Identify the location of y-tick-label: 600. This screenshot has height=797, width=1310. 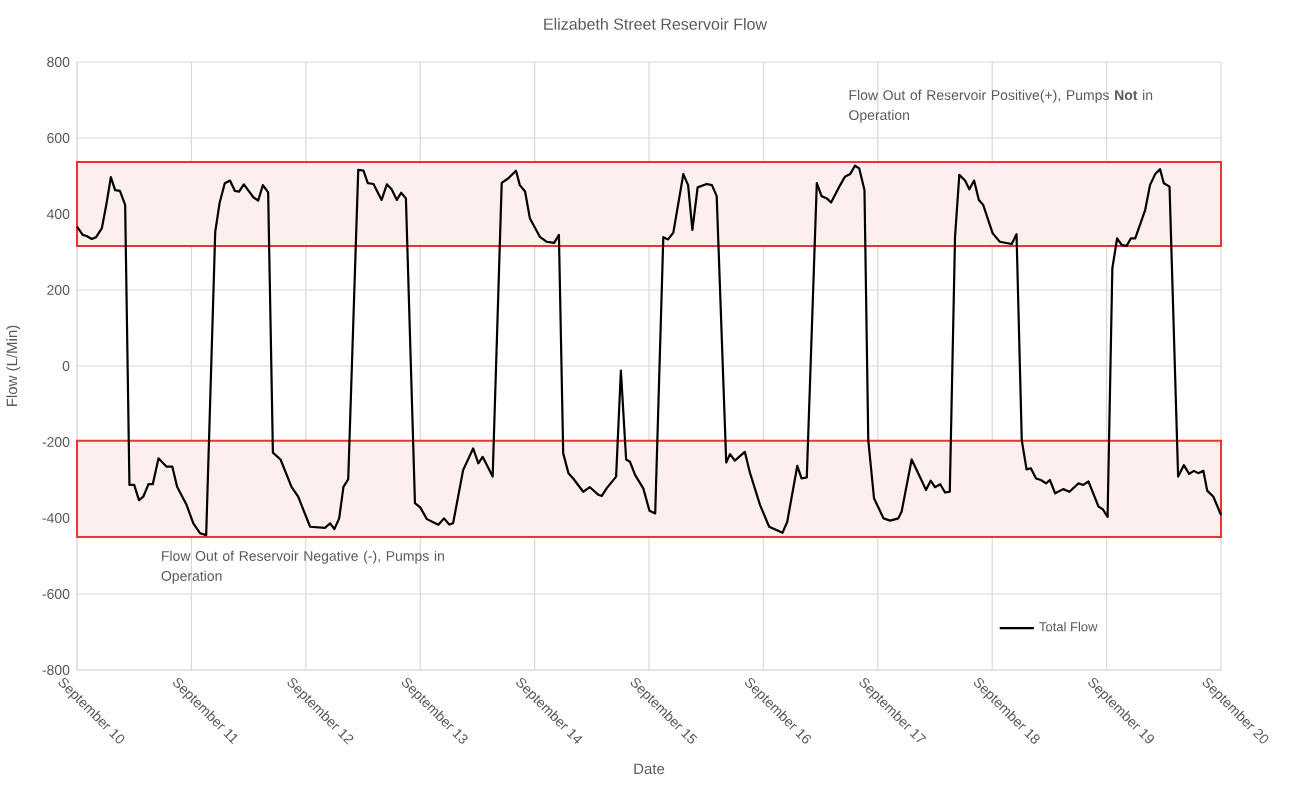
(58, 138).